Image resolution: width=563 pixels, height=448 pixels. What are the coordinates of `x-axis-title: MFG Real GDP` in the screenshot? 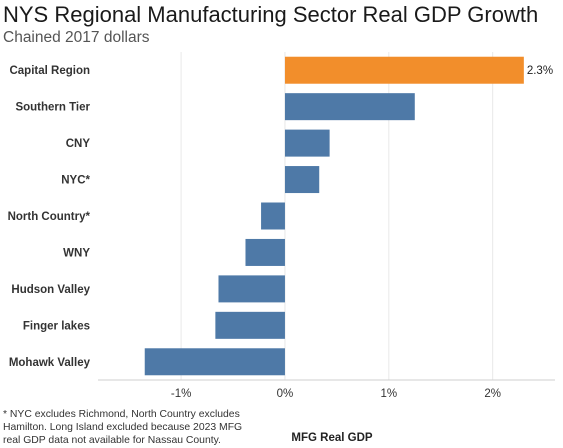 It's located at (332, 438).